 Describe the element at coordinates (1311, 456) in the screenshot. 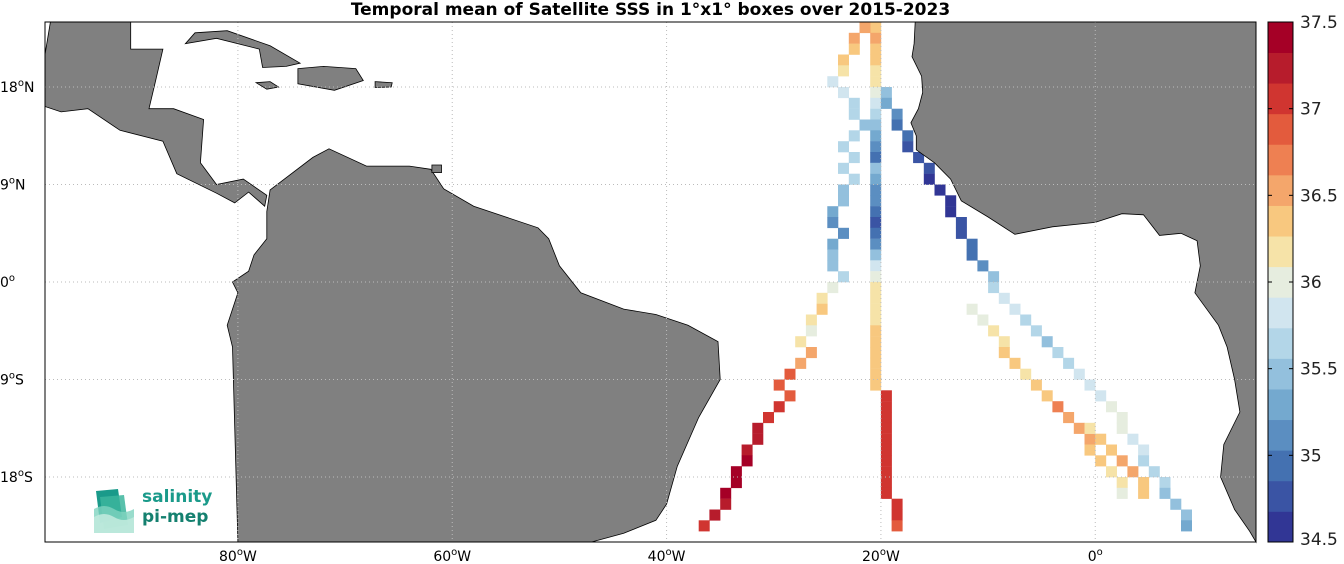

I see `colorbar-tick-label: 35` at that location.